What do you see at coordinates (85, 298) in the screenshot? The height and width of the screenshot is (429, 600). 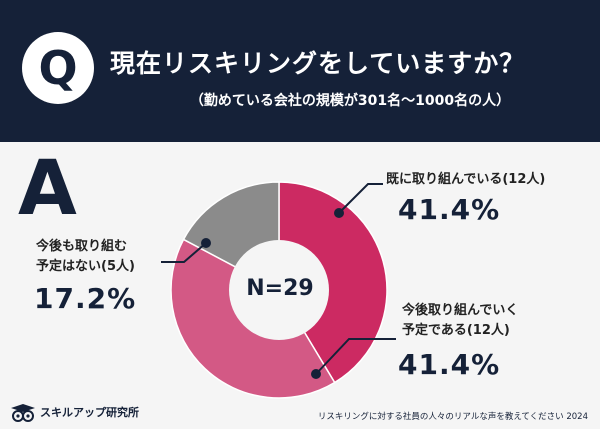 I see `slice-percent-no-plan: 17.2%` at bounding box center [85, 298].